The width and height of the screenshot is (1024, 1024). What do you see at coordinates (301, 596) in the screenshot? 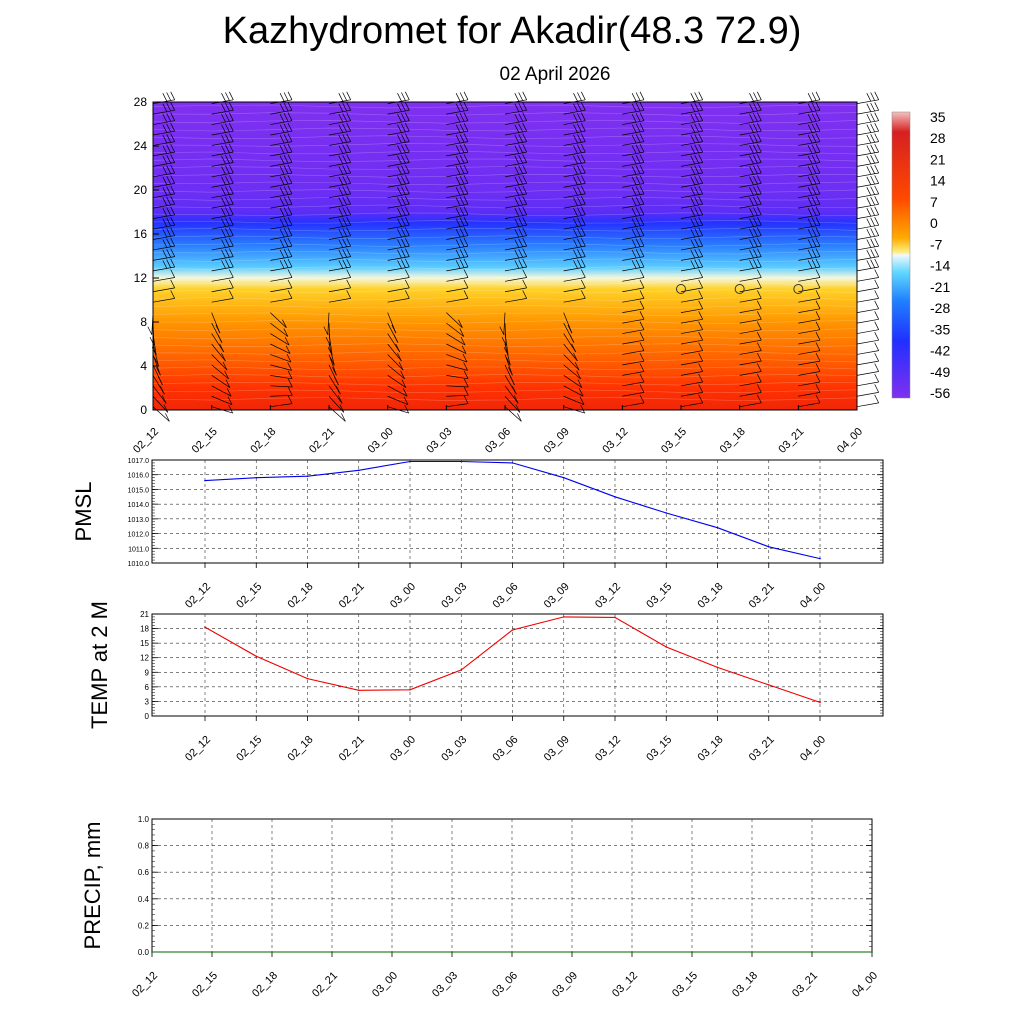
I see `x-tick-label: 02_18` at bounding box center [301, 596].